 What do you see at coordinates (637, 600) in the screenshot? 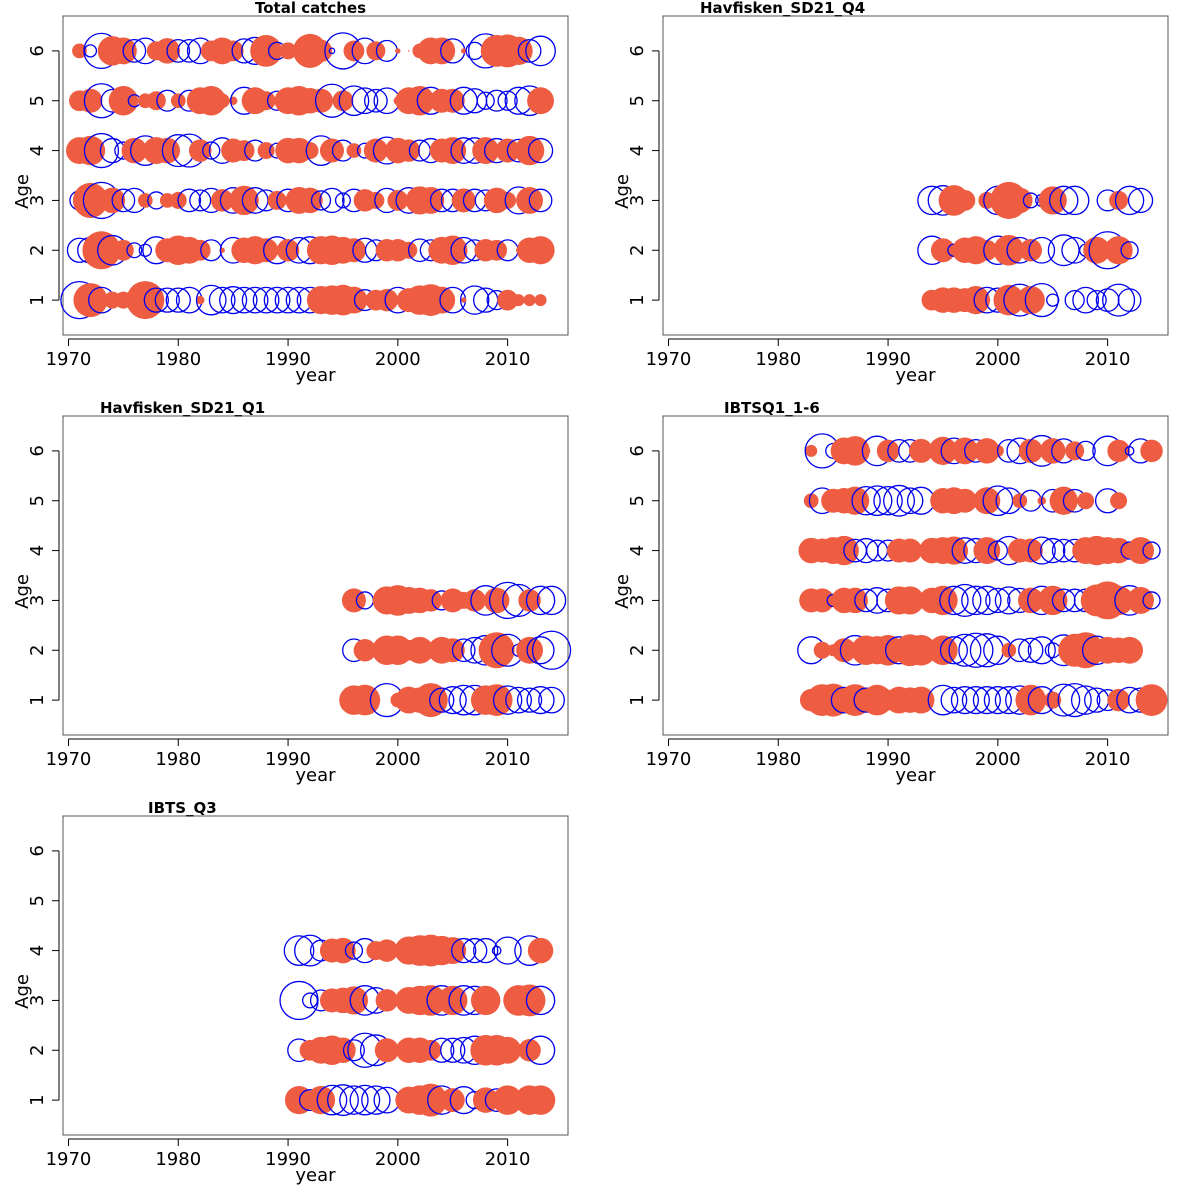
I see `y-tick-label: 3` at bounding box center [637, 600].